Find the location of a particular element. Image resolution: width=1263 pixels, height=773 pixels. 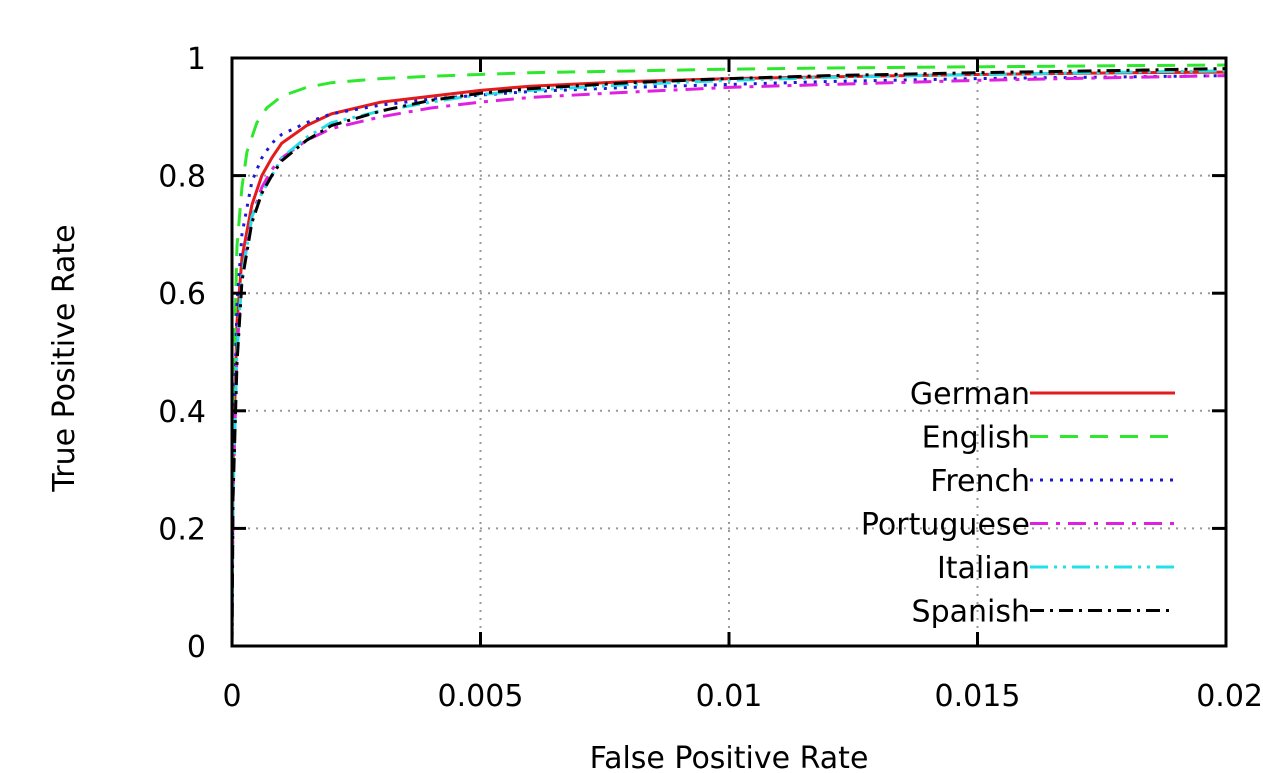

legend-label-portuguese: Portuguese is located at coordinates (945, 525).